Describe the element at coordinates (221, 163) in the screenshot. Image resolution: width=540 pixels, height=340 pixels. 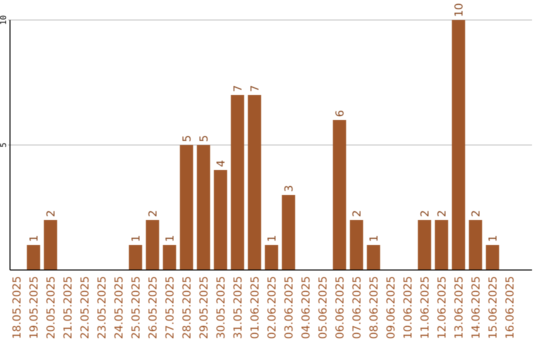
I see `data-label: 4` at that location.